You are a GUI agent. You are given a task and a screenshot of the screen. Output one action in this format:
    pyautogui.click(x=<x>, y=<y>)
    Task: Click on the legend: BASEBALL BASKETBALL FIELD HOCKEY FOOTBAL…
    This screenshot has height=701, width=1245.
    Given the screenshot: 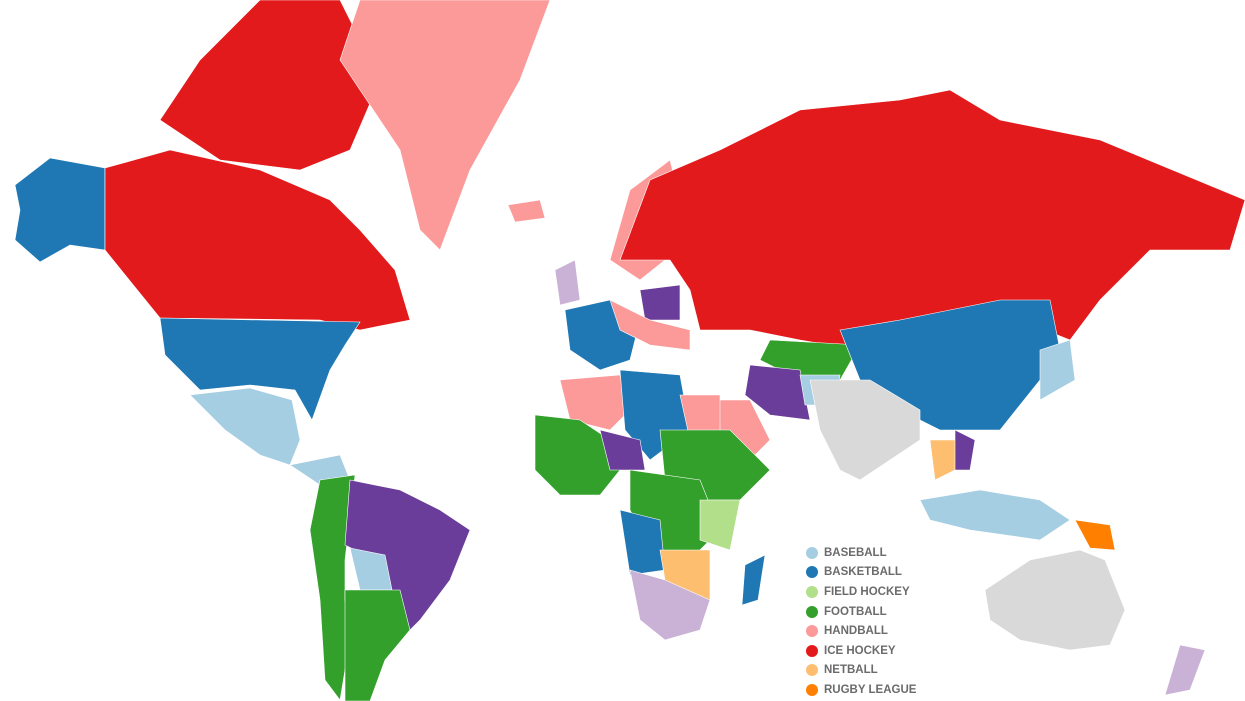 What is the action you would take?
    pyautogui.click(x=861, y=621)
    